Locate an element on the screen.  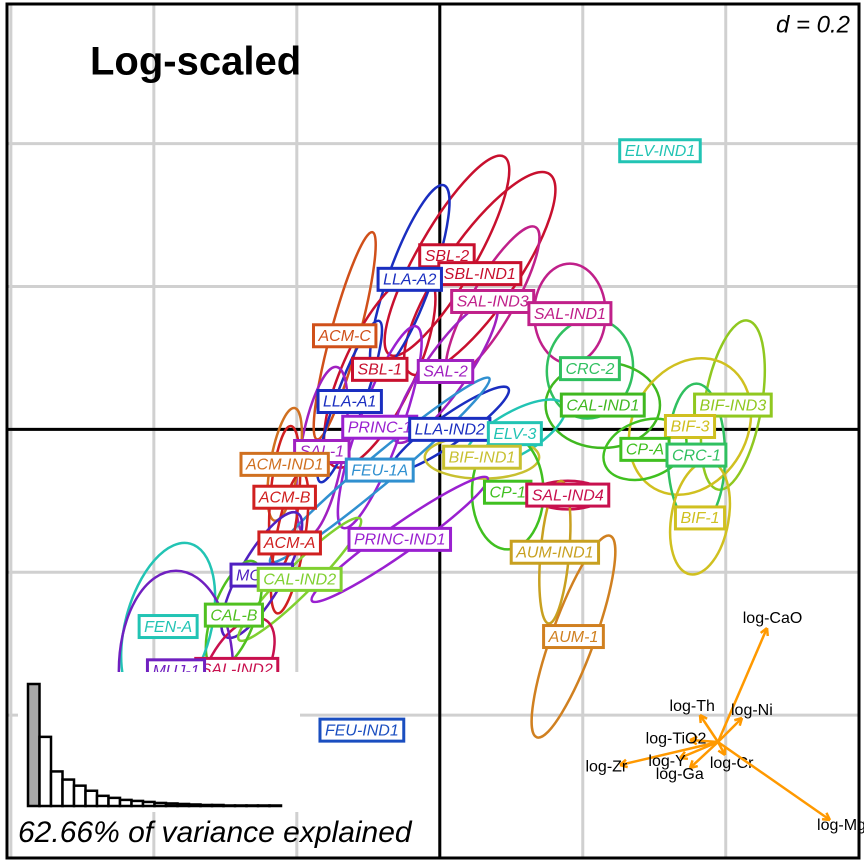
group-label: SAL-IND3 is located at coordinates (493, 302).